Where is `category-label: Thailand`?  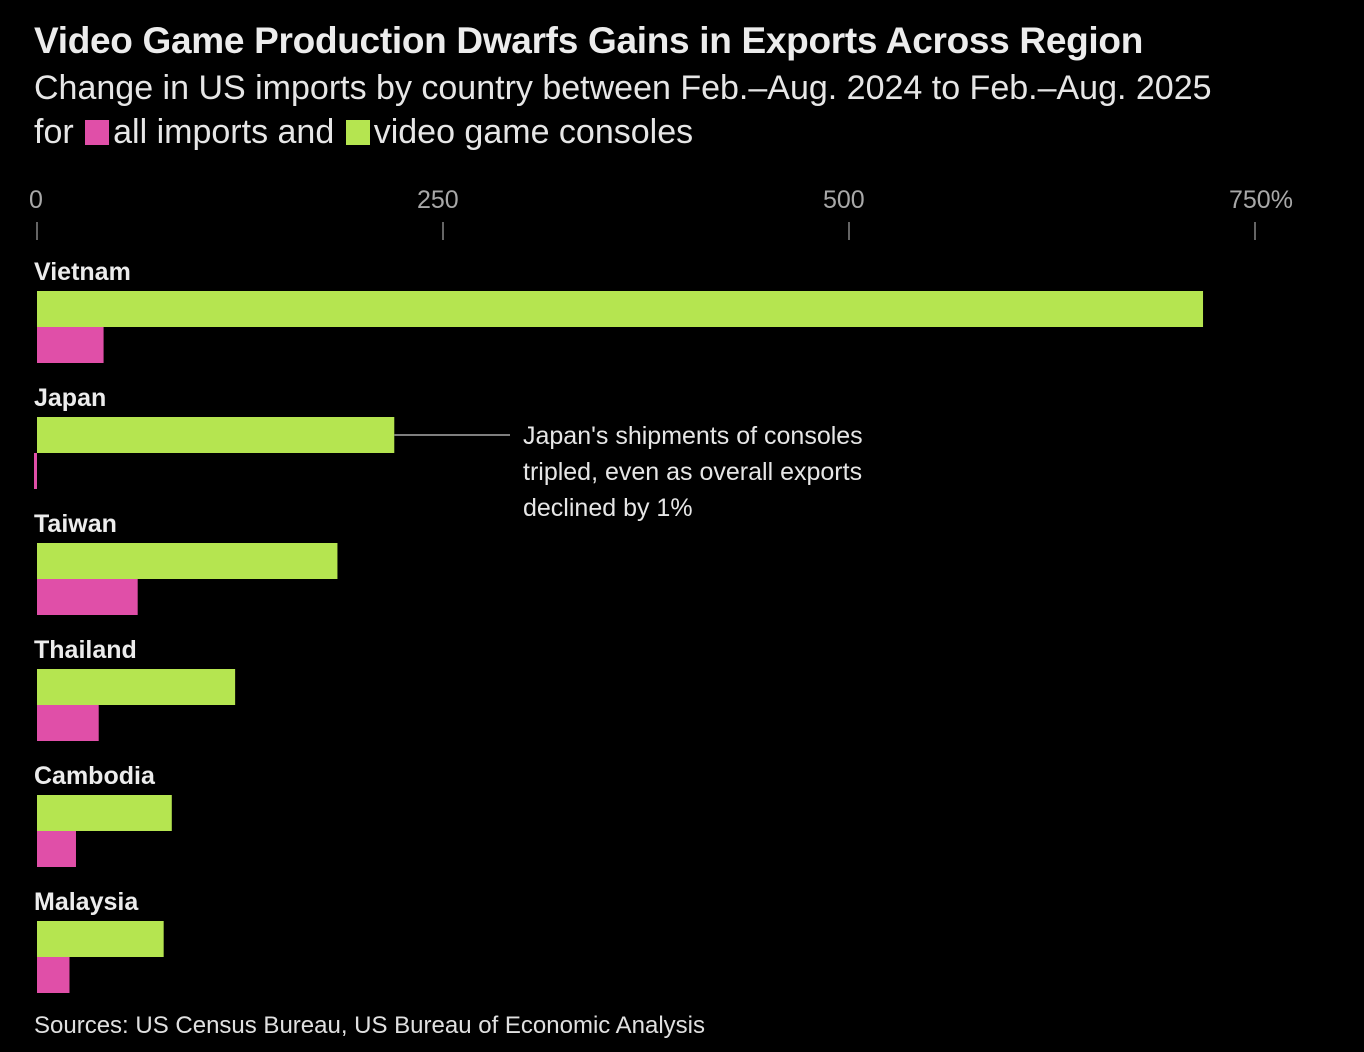 category-label: Thailand is located at coordinates (85, 650).